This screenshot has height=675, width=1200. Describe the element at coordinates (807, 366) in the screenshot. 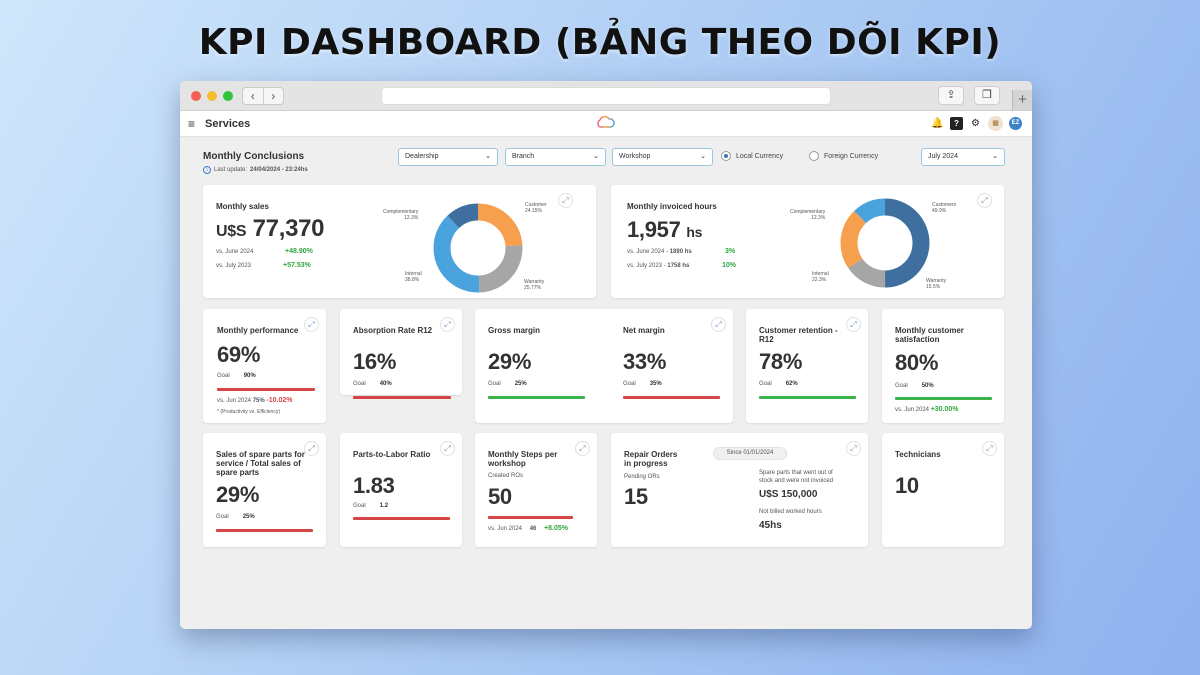

I see `retention-card: Customer retention - R12 78% Goal 62% ⤢` at that location.